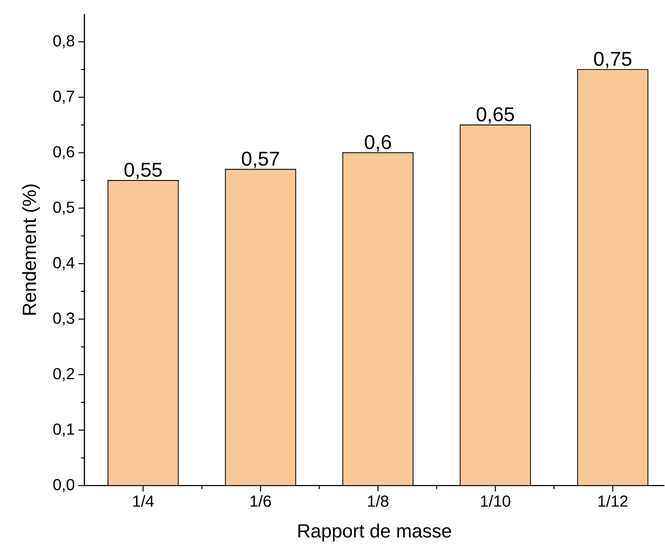 The image size is (665, 560). What do you see at coordinates (63, 209) in the screenshot?
I see `y-tick-label: 0,5` at bounding box center [63, 209].